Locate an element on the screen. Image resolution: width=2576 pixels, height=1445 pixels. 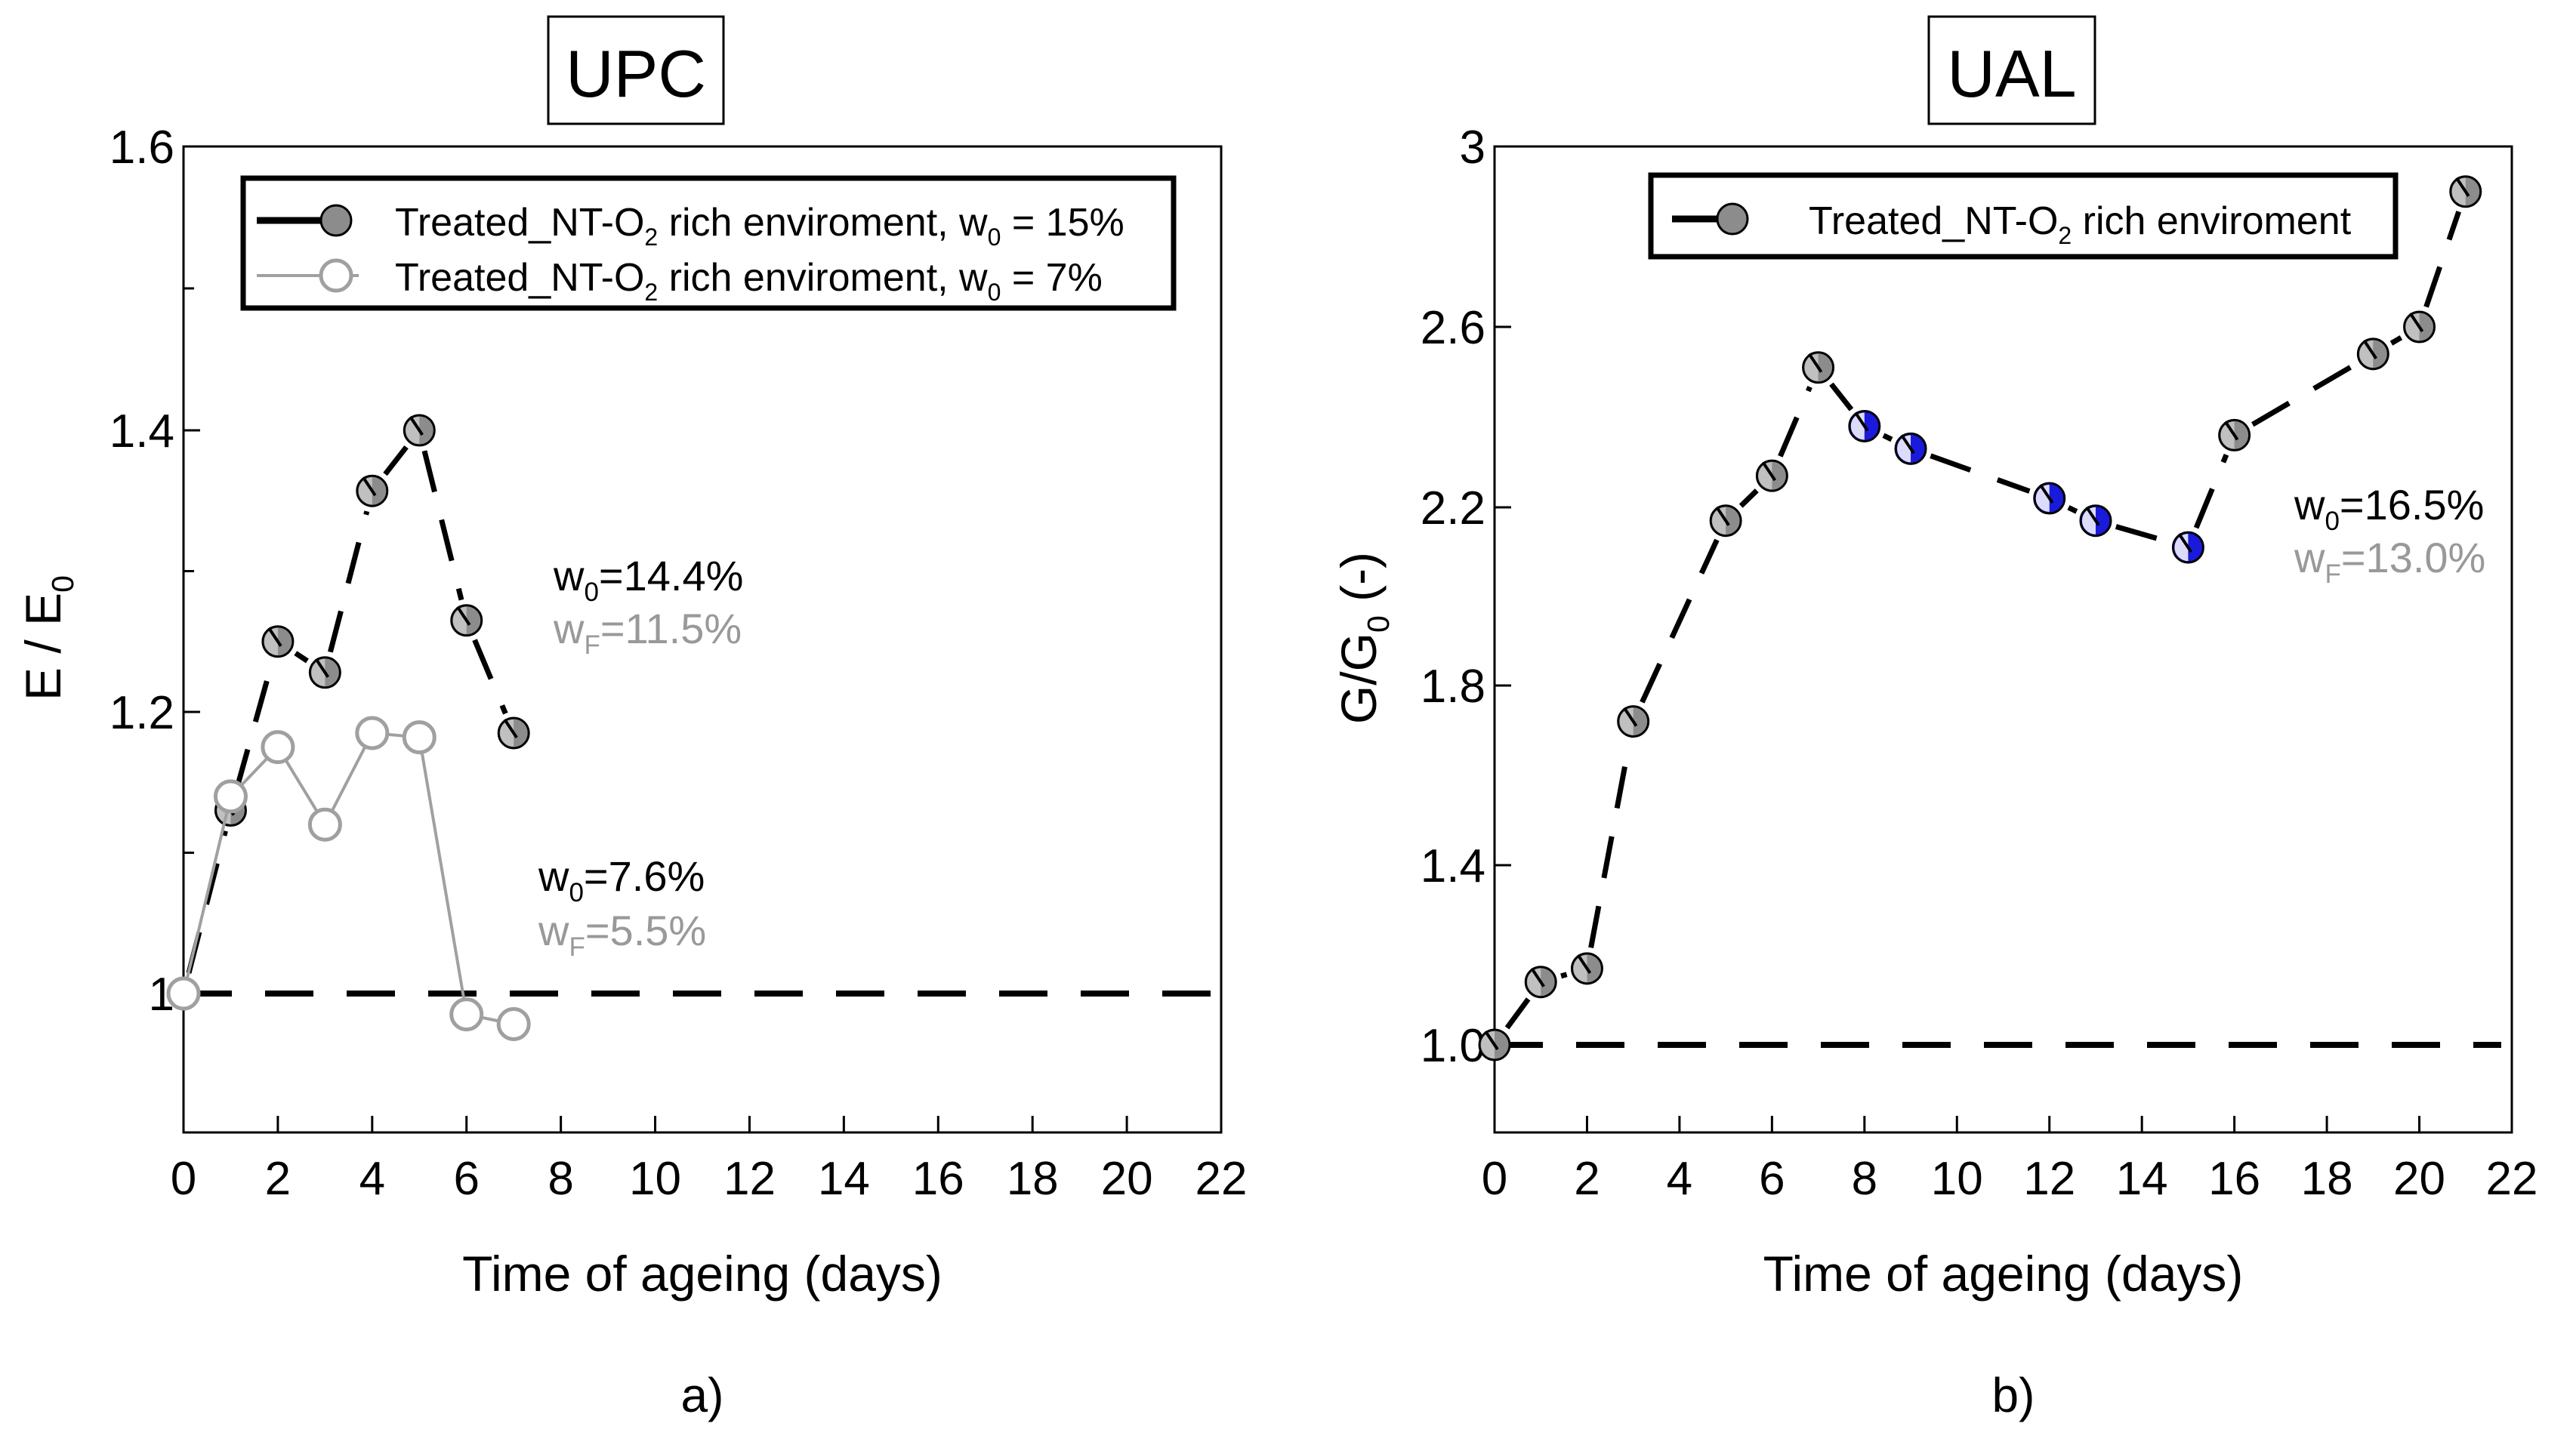
y-axis-label: G/G0 (-) is located at coordinates (1363, 638).